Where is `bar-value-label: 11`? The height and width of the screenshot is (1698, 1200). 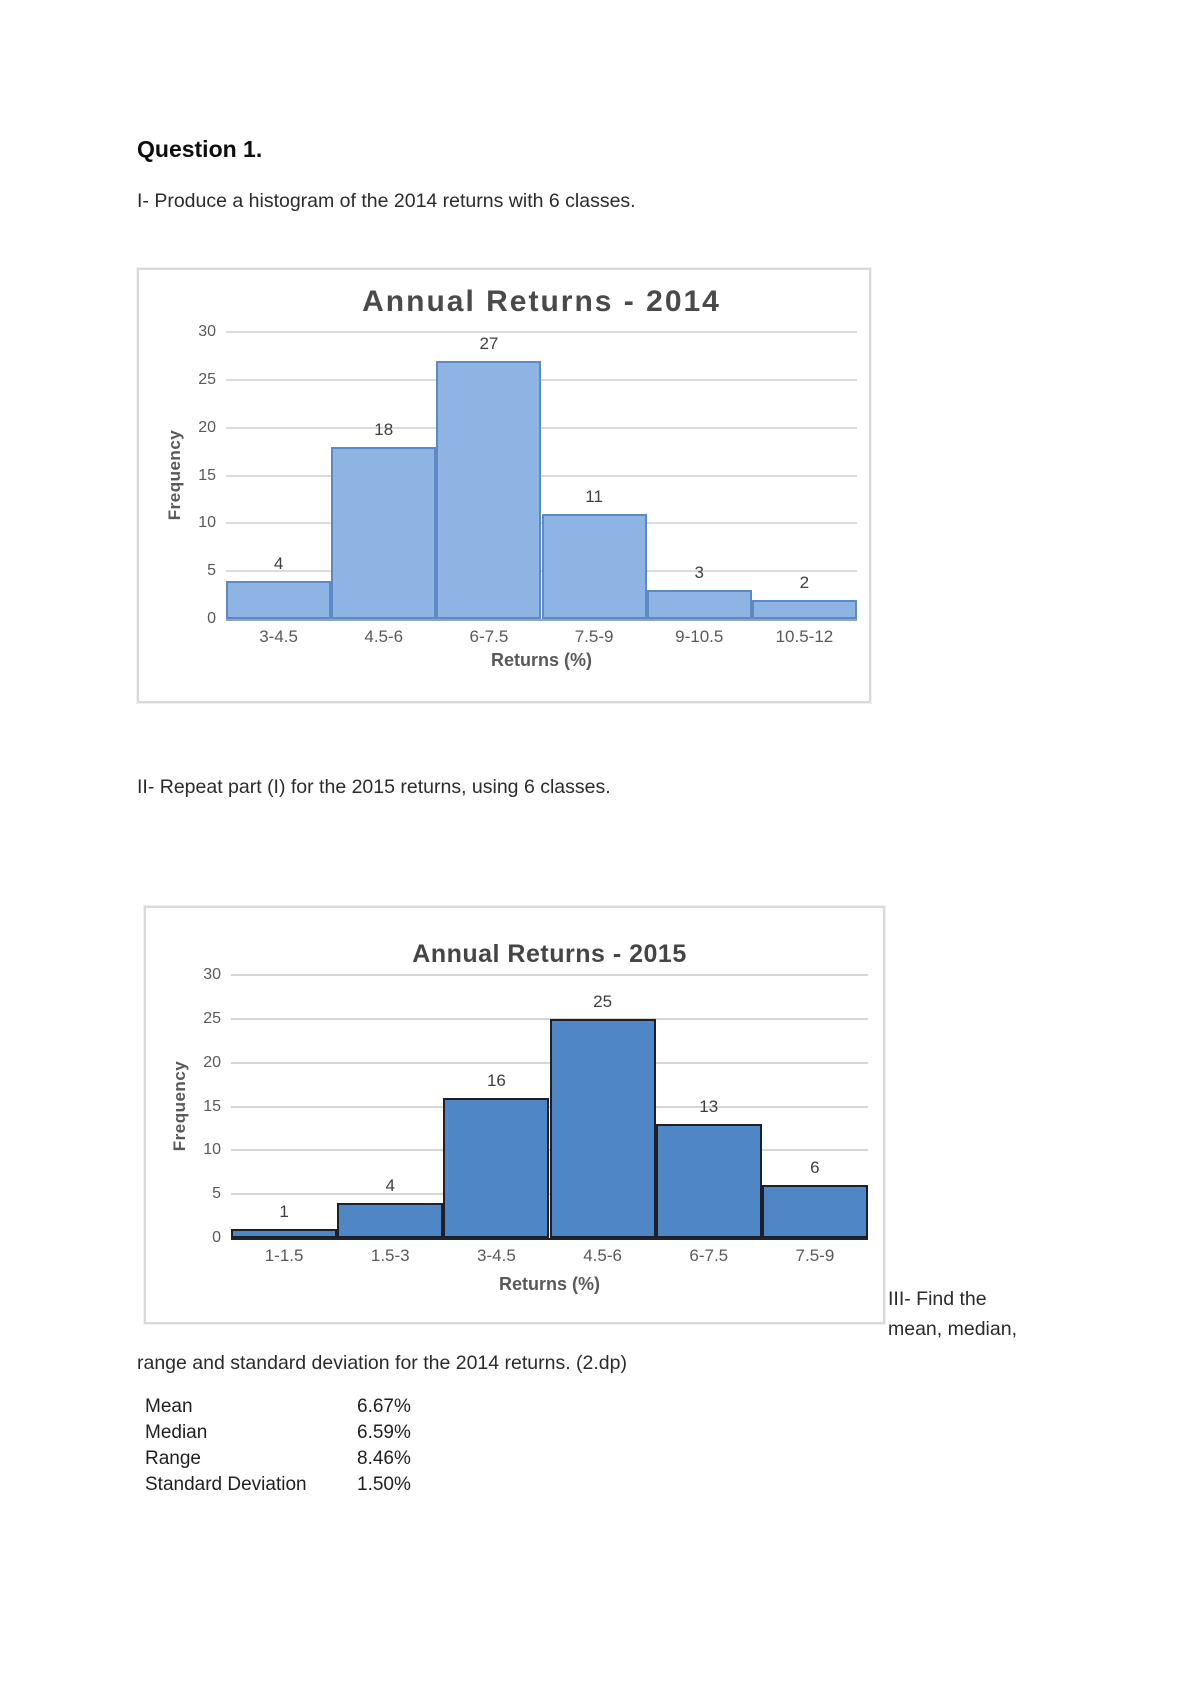 bar-value-label: 11 is located at coordinates (594, 496).